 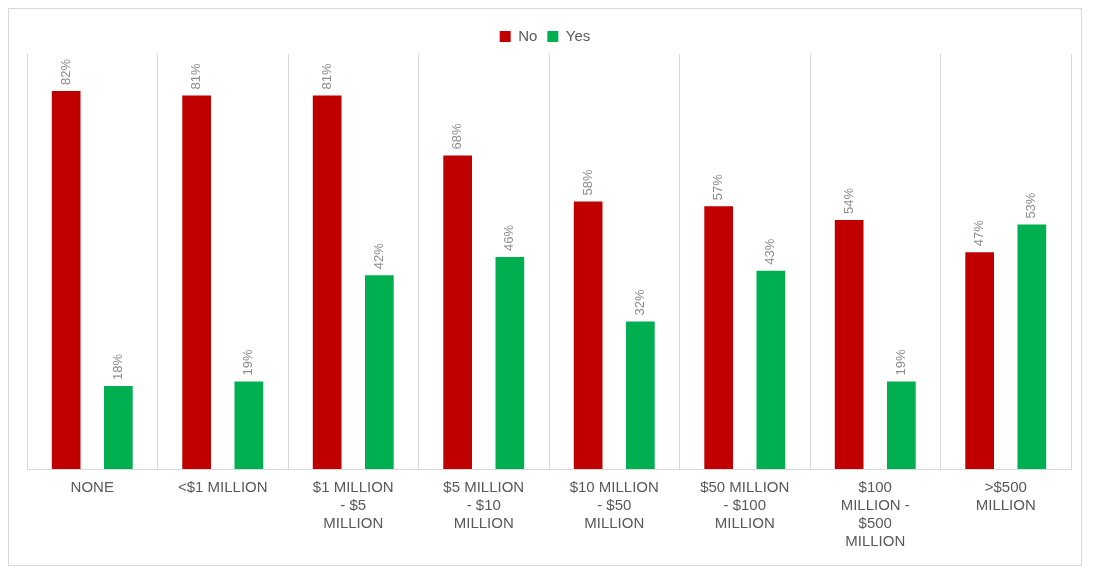 I want to click on x-tick-label: $10 MILLION - $50 MILLION, so click(x=614, y=505).